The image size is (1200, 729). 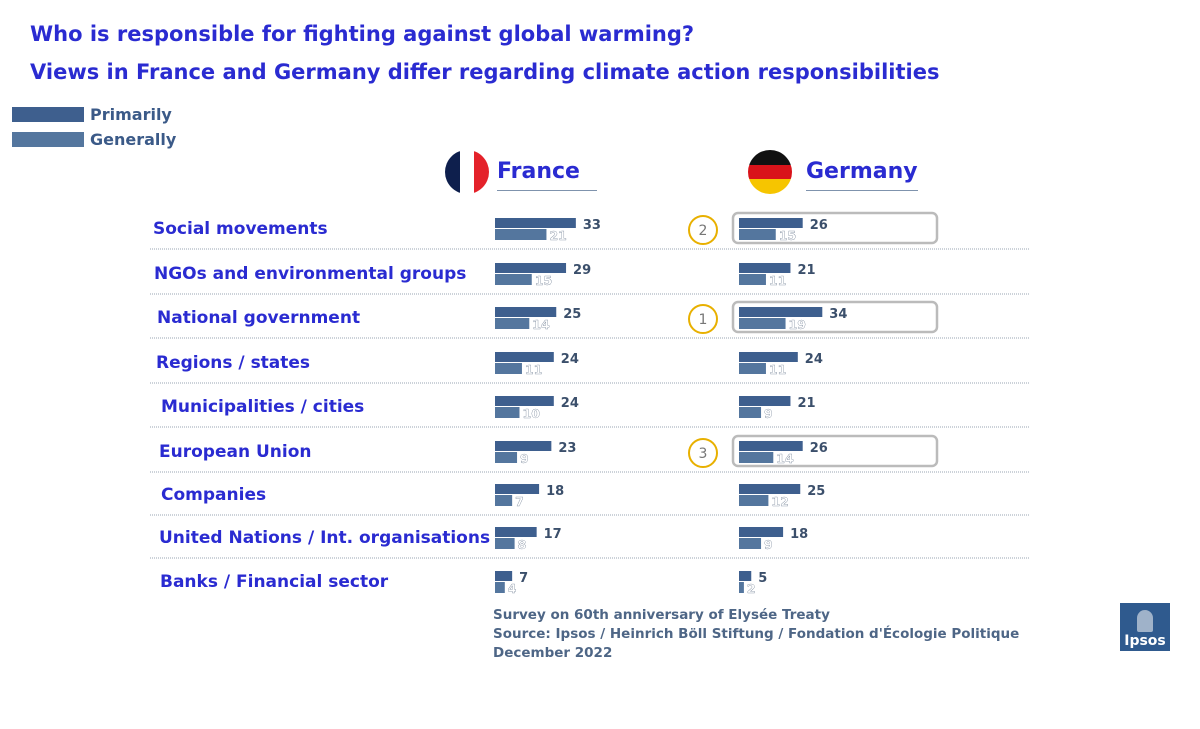 I want to click on legend-generally: Generally, so click(x=94, y=139).